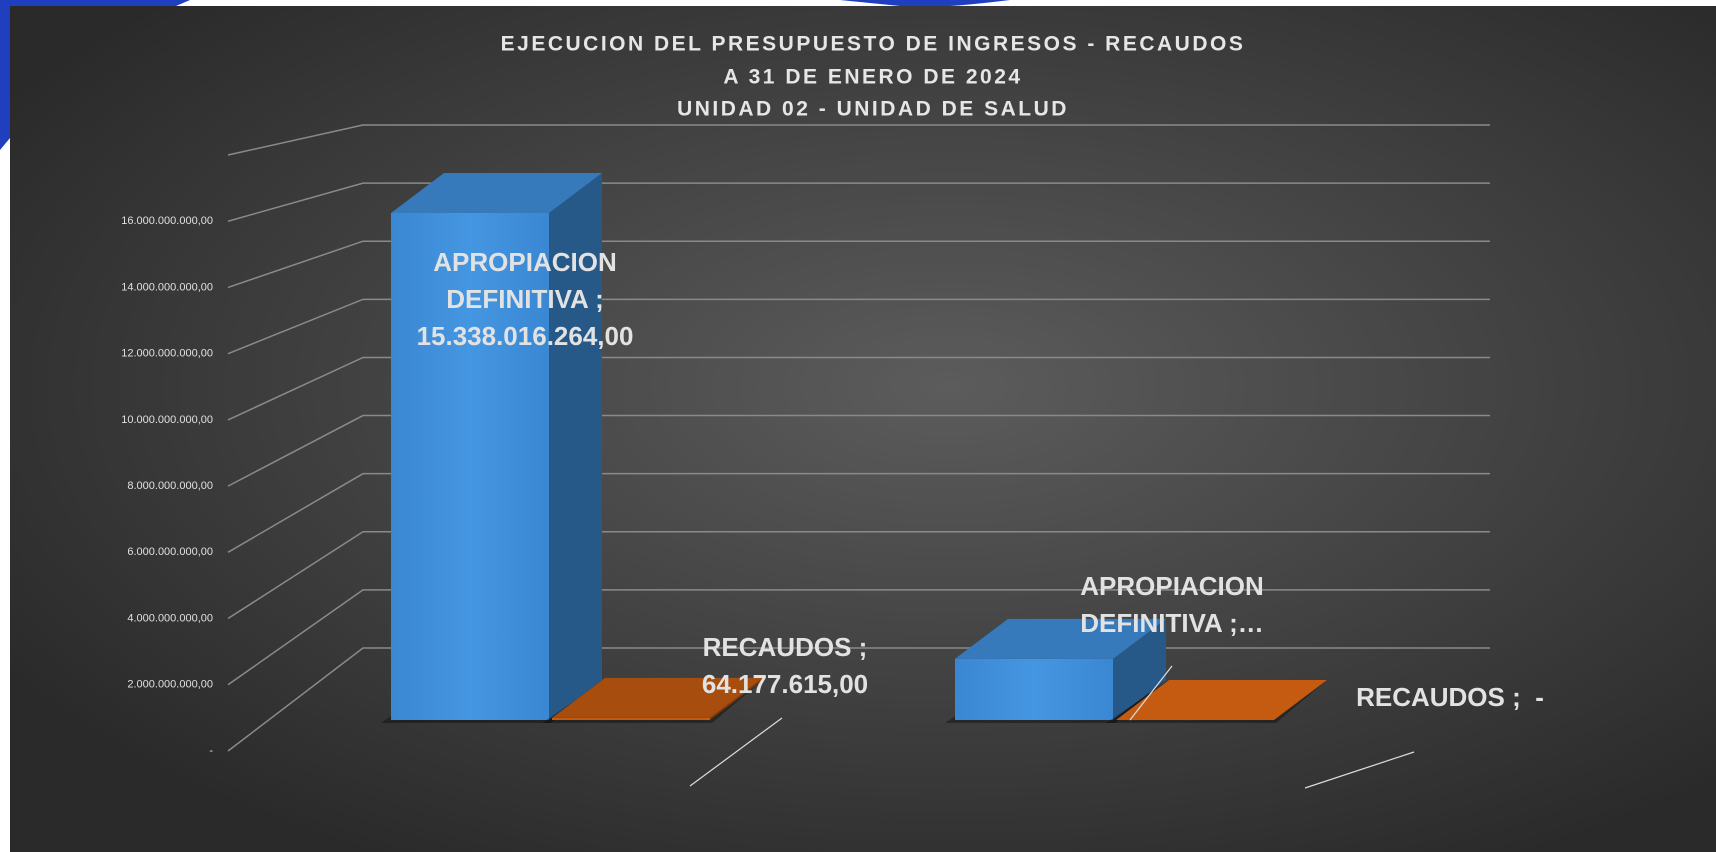  What do you see at coordinates (925, 4) in the screenshot?
I see `corner-decoration` at bounding box center [925, 4].